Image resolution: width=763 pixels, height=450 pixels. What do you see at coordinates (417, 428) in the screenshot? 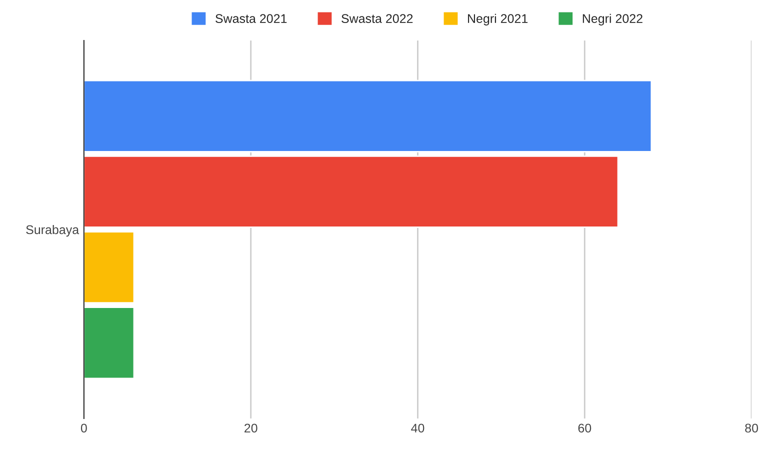
I see `x-tick-label: 40` at bounding box center [417, 428].